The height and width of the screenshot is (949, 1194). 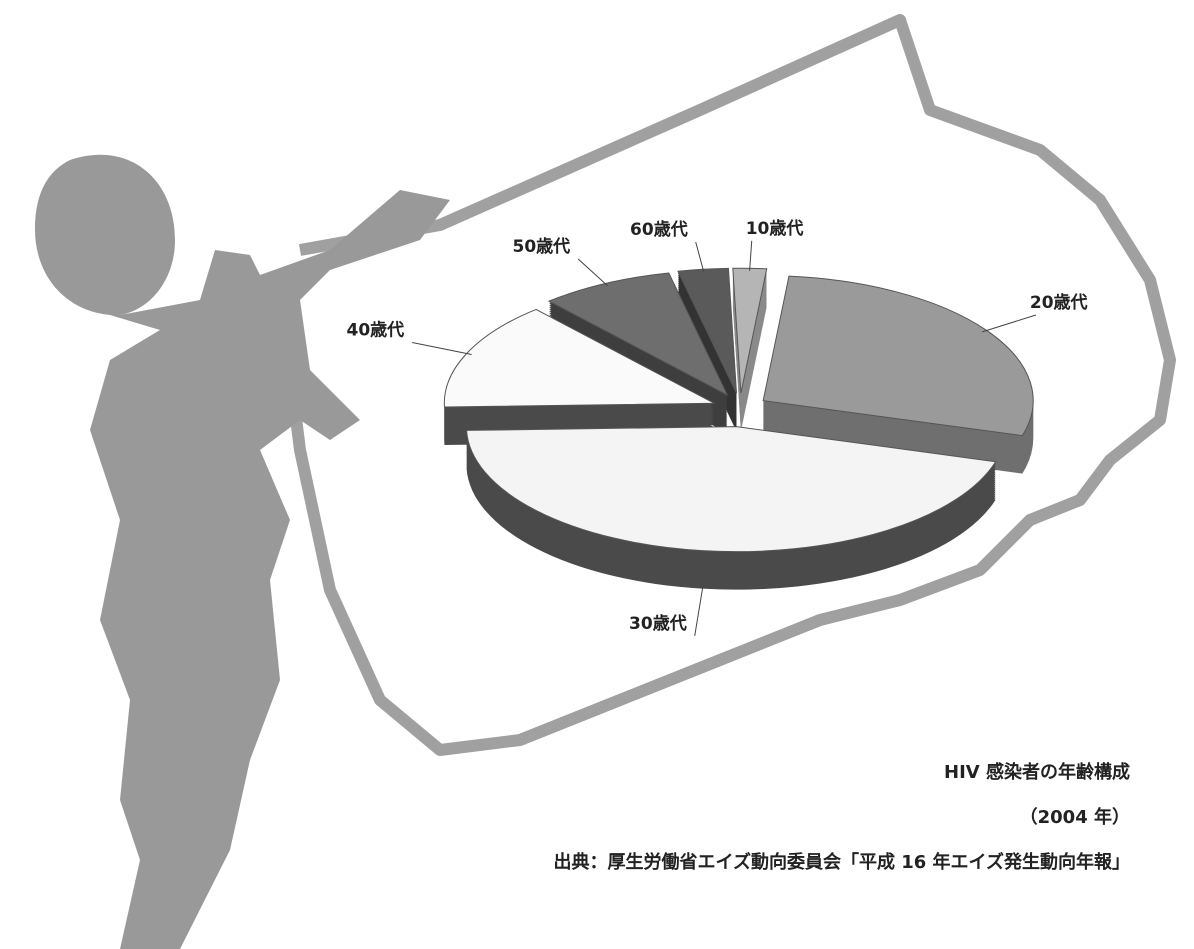 What do you see at coordinates (1037, 772) in the screenshot?
I see `chart-title: HIV 感染者の年齢構成` at bounding box center [1037, 772].